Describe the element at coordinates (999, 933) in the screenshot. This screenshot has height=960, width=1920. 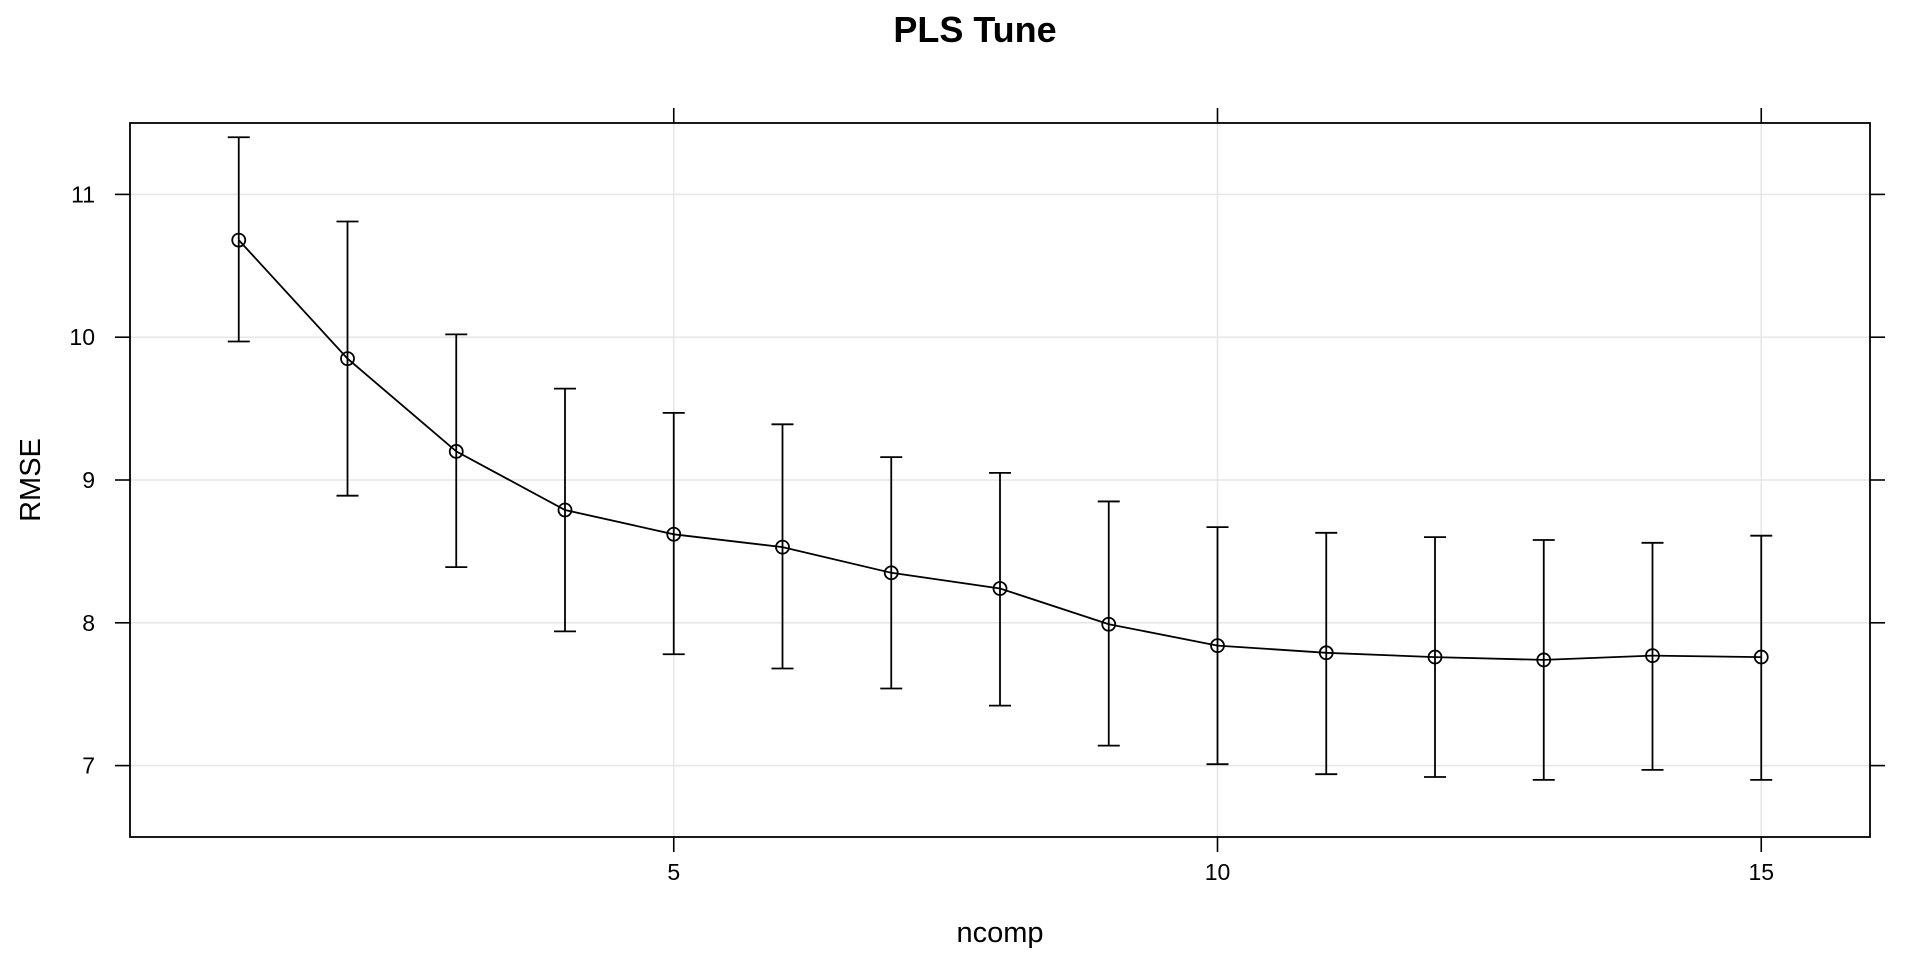
I see `x-axis-label: ncomp` at that location.